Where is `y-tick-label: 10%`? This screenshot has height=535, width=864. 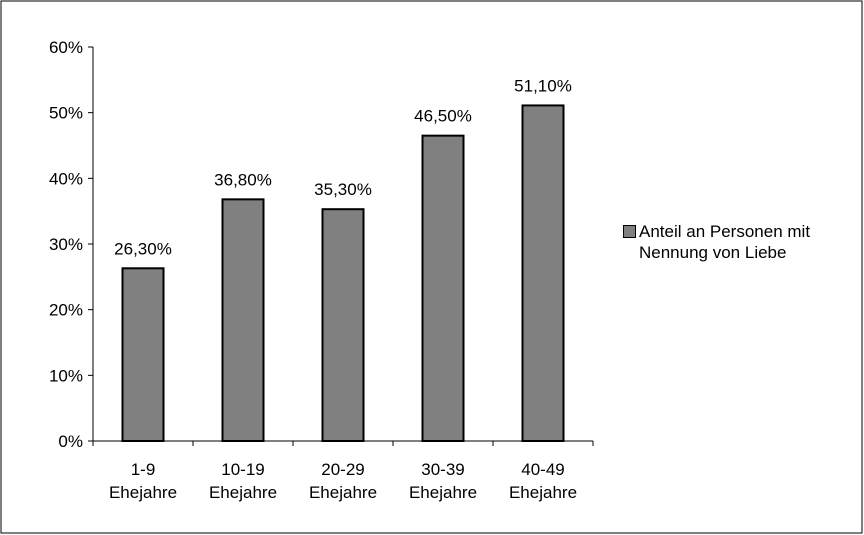 y-tick-label: 10% is located at coordinates (66, 375).